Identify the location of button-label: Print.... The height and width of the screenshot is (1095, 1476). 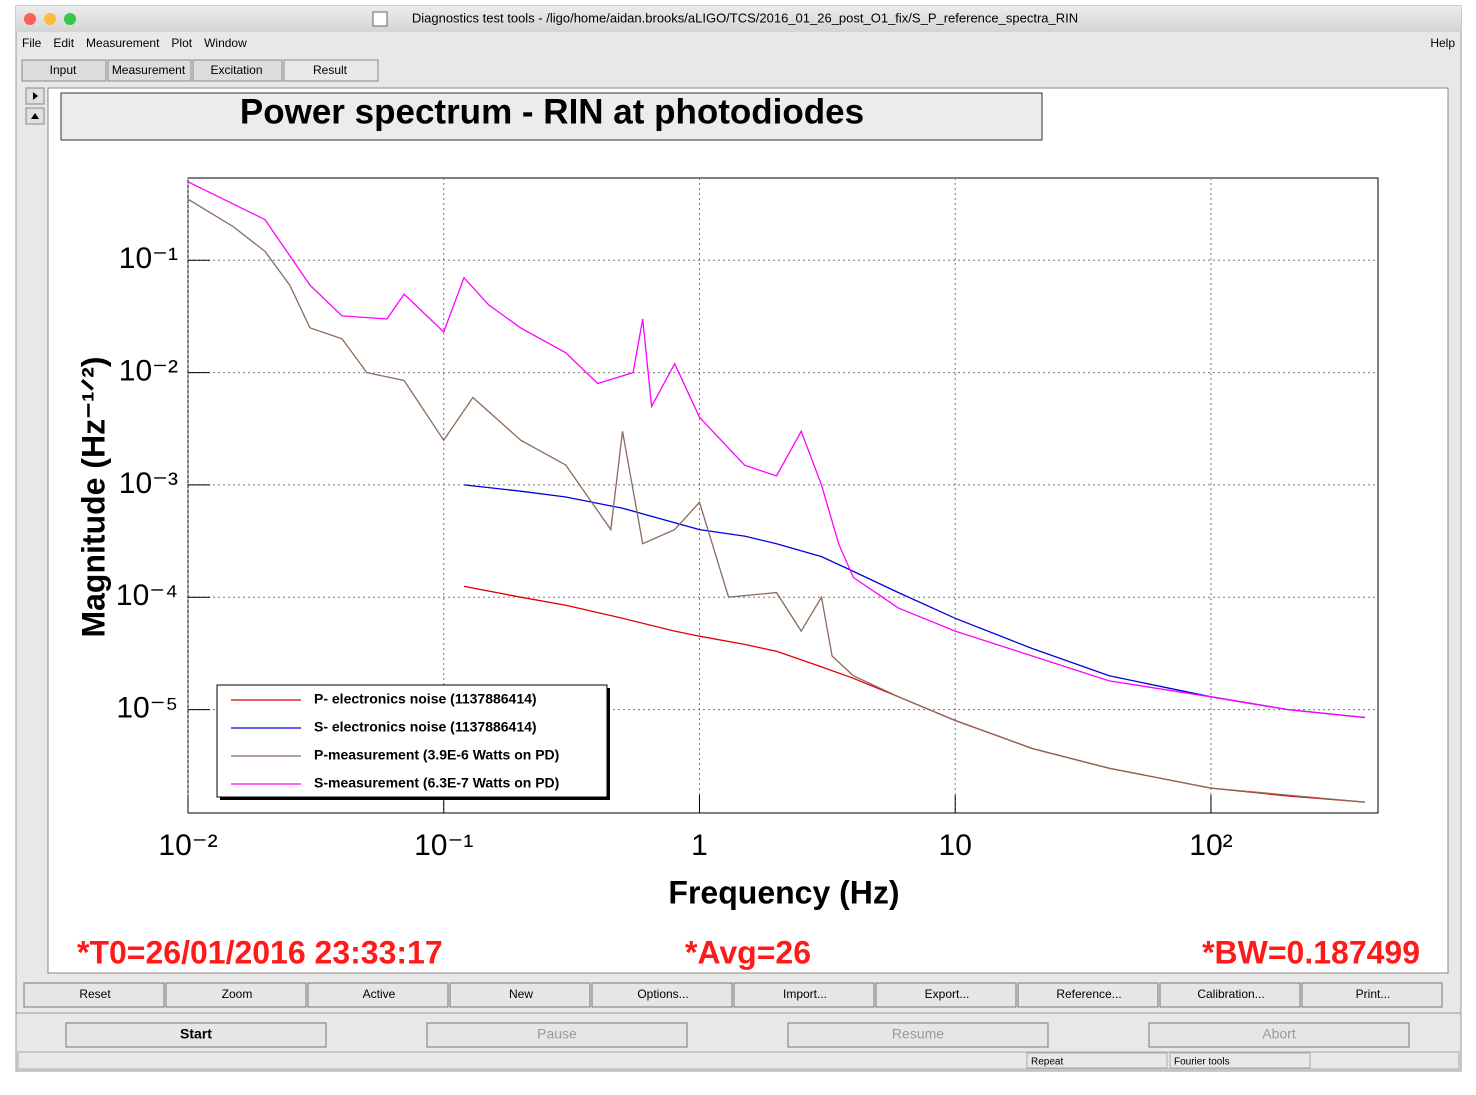
(1373, 994).